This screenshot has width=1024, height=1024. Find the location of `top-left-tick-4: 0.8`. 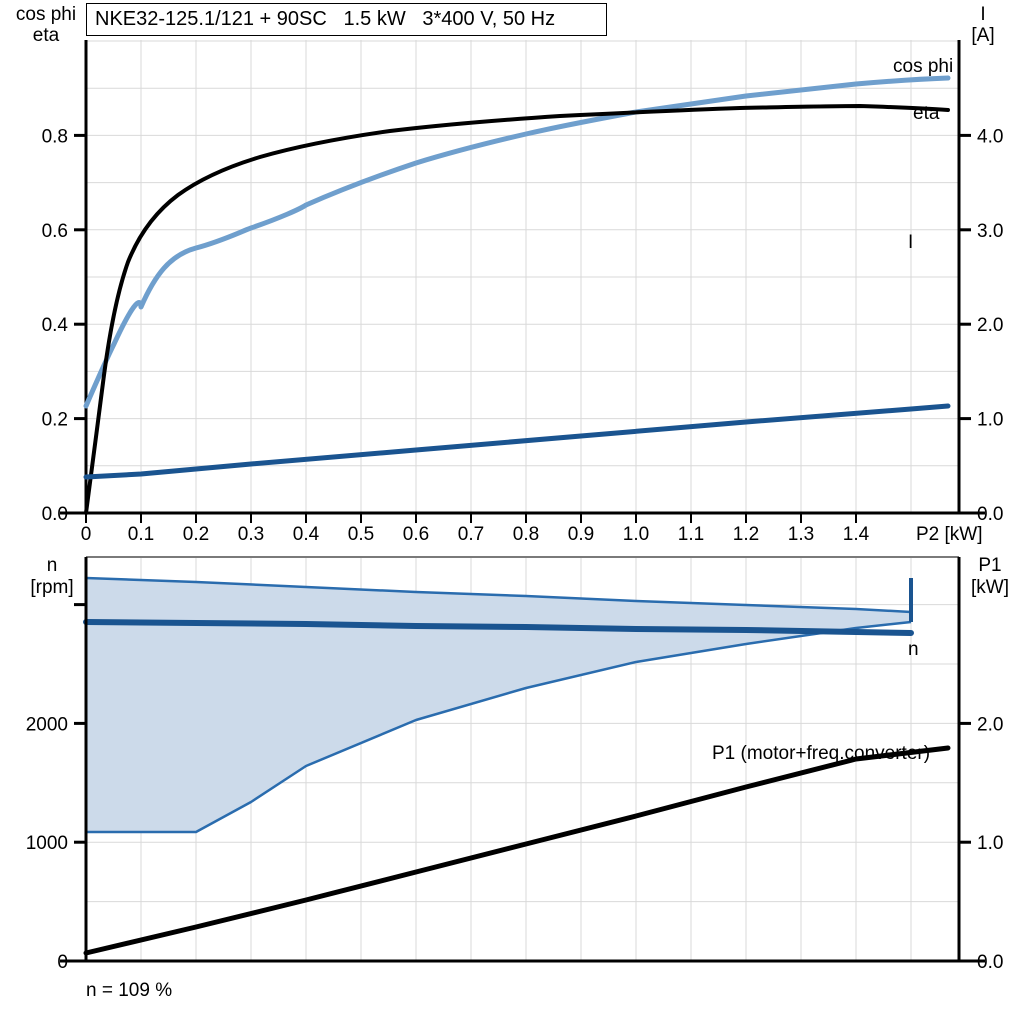

top-left-tick-4: 0.8 is located at coordinates (55, 136).